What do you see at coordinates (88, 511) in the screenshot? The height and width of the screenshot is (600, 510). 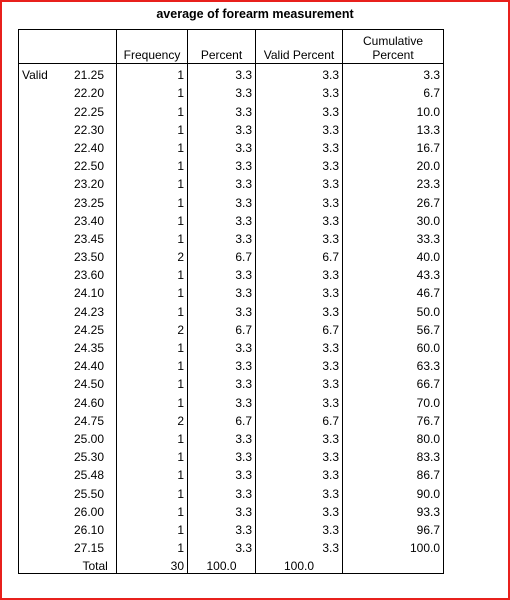 I see `row-value: 26.00` at bounding box center [88, 511].